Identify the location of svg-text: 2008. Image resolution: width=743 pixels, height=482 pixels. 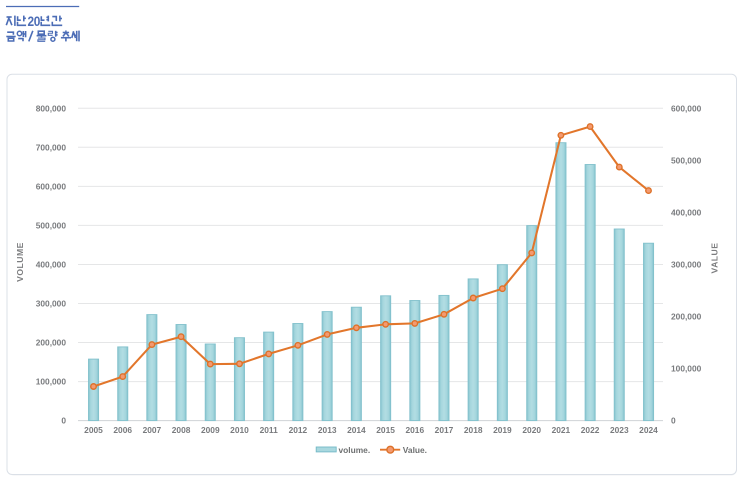
(181, 430).